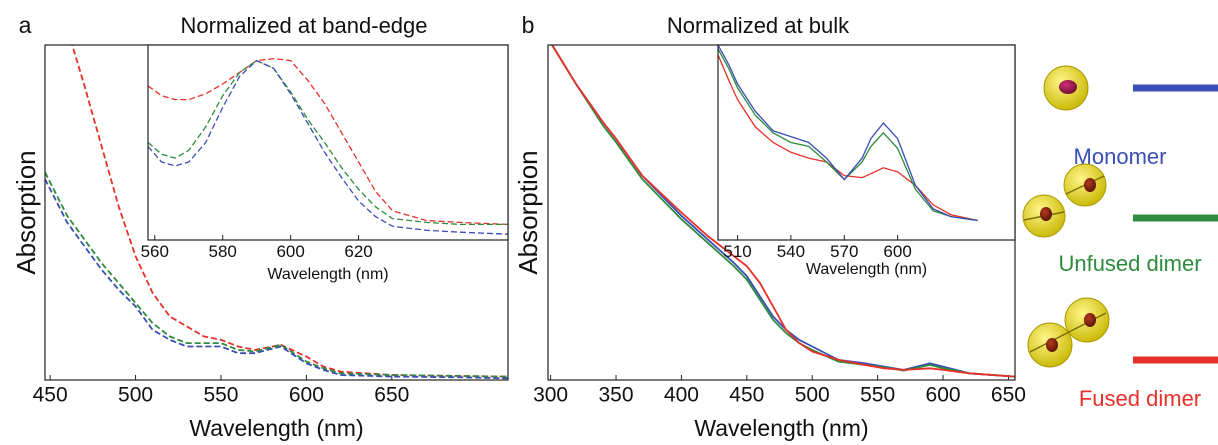 The height and width of the screenshot is (445, 1218). Describe the element at coordinates (1129, 263) in the screenshot. I see `legend-label: Unfused dimer` at that location.